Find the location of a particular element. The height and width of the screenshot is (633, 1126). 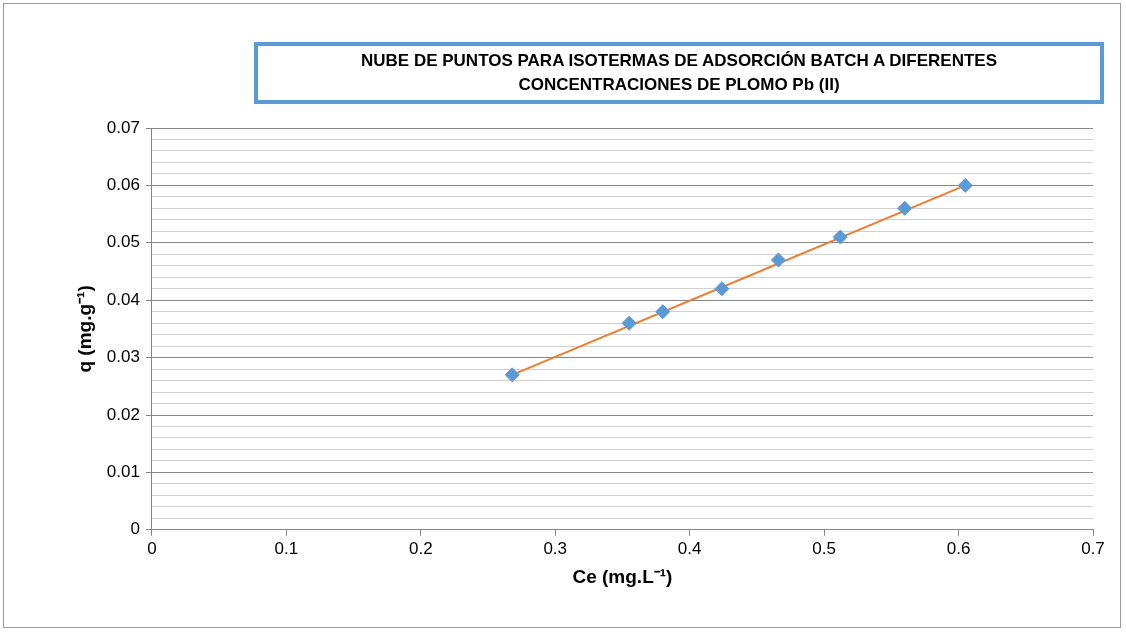

x-tick-label: 0.6 is located at coordinates (958, 548).